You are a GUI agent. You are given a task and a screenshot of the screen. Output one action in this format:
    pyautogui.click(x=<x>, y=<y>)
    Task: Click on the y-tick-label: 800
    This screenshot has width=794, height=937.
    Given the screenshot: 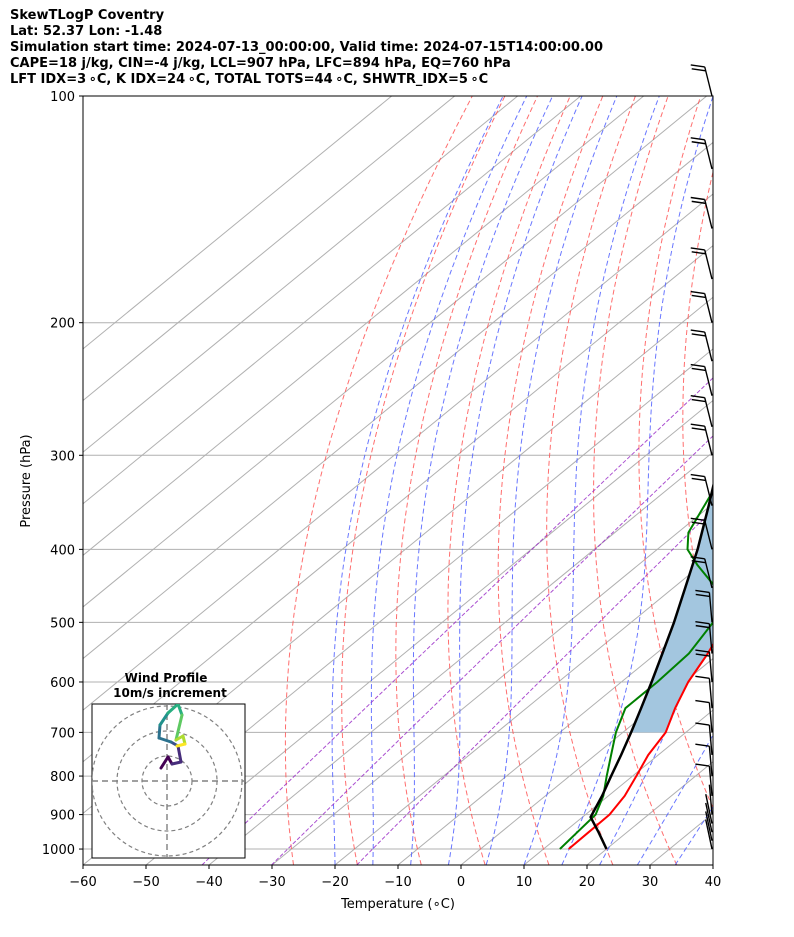 What is the action you would take?
    pyautogui.click(x=62, y=777)
    